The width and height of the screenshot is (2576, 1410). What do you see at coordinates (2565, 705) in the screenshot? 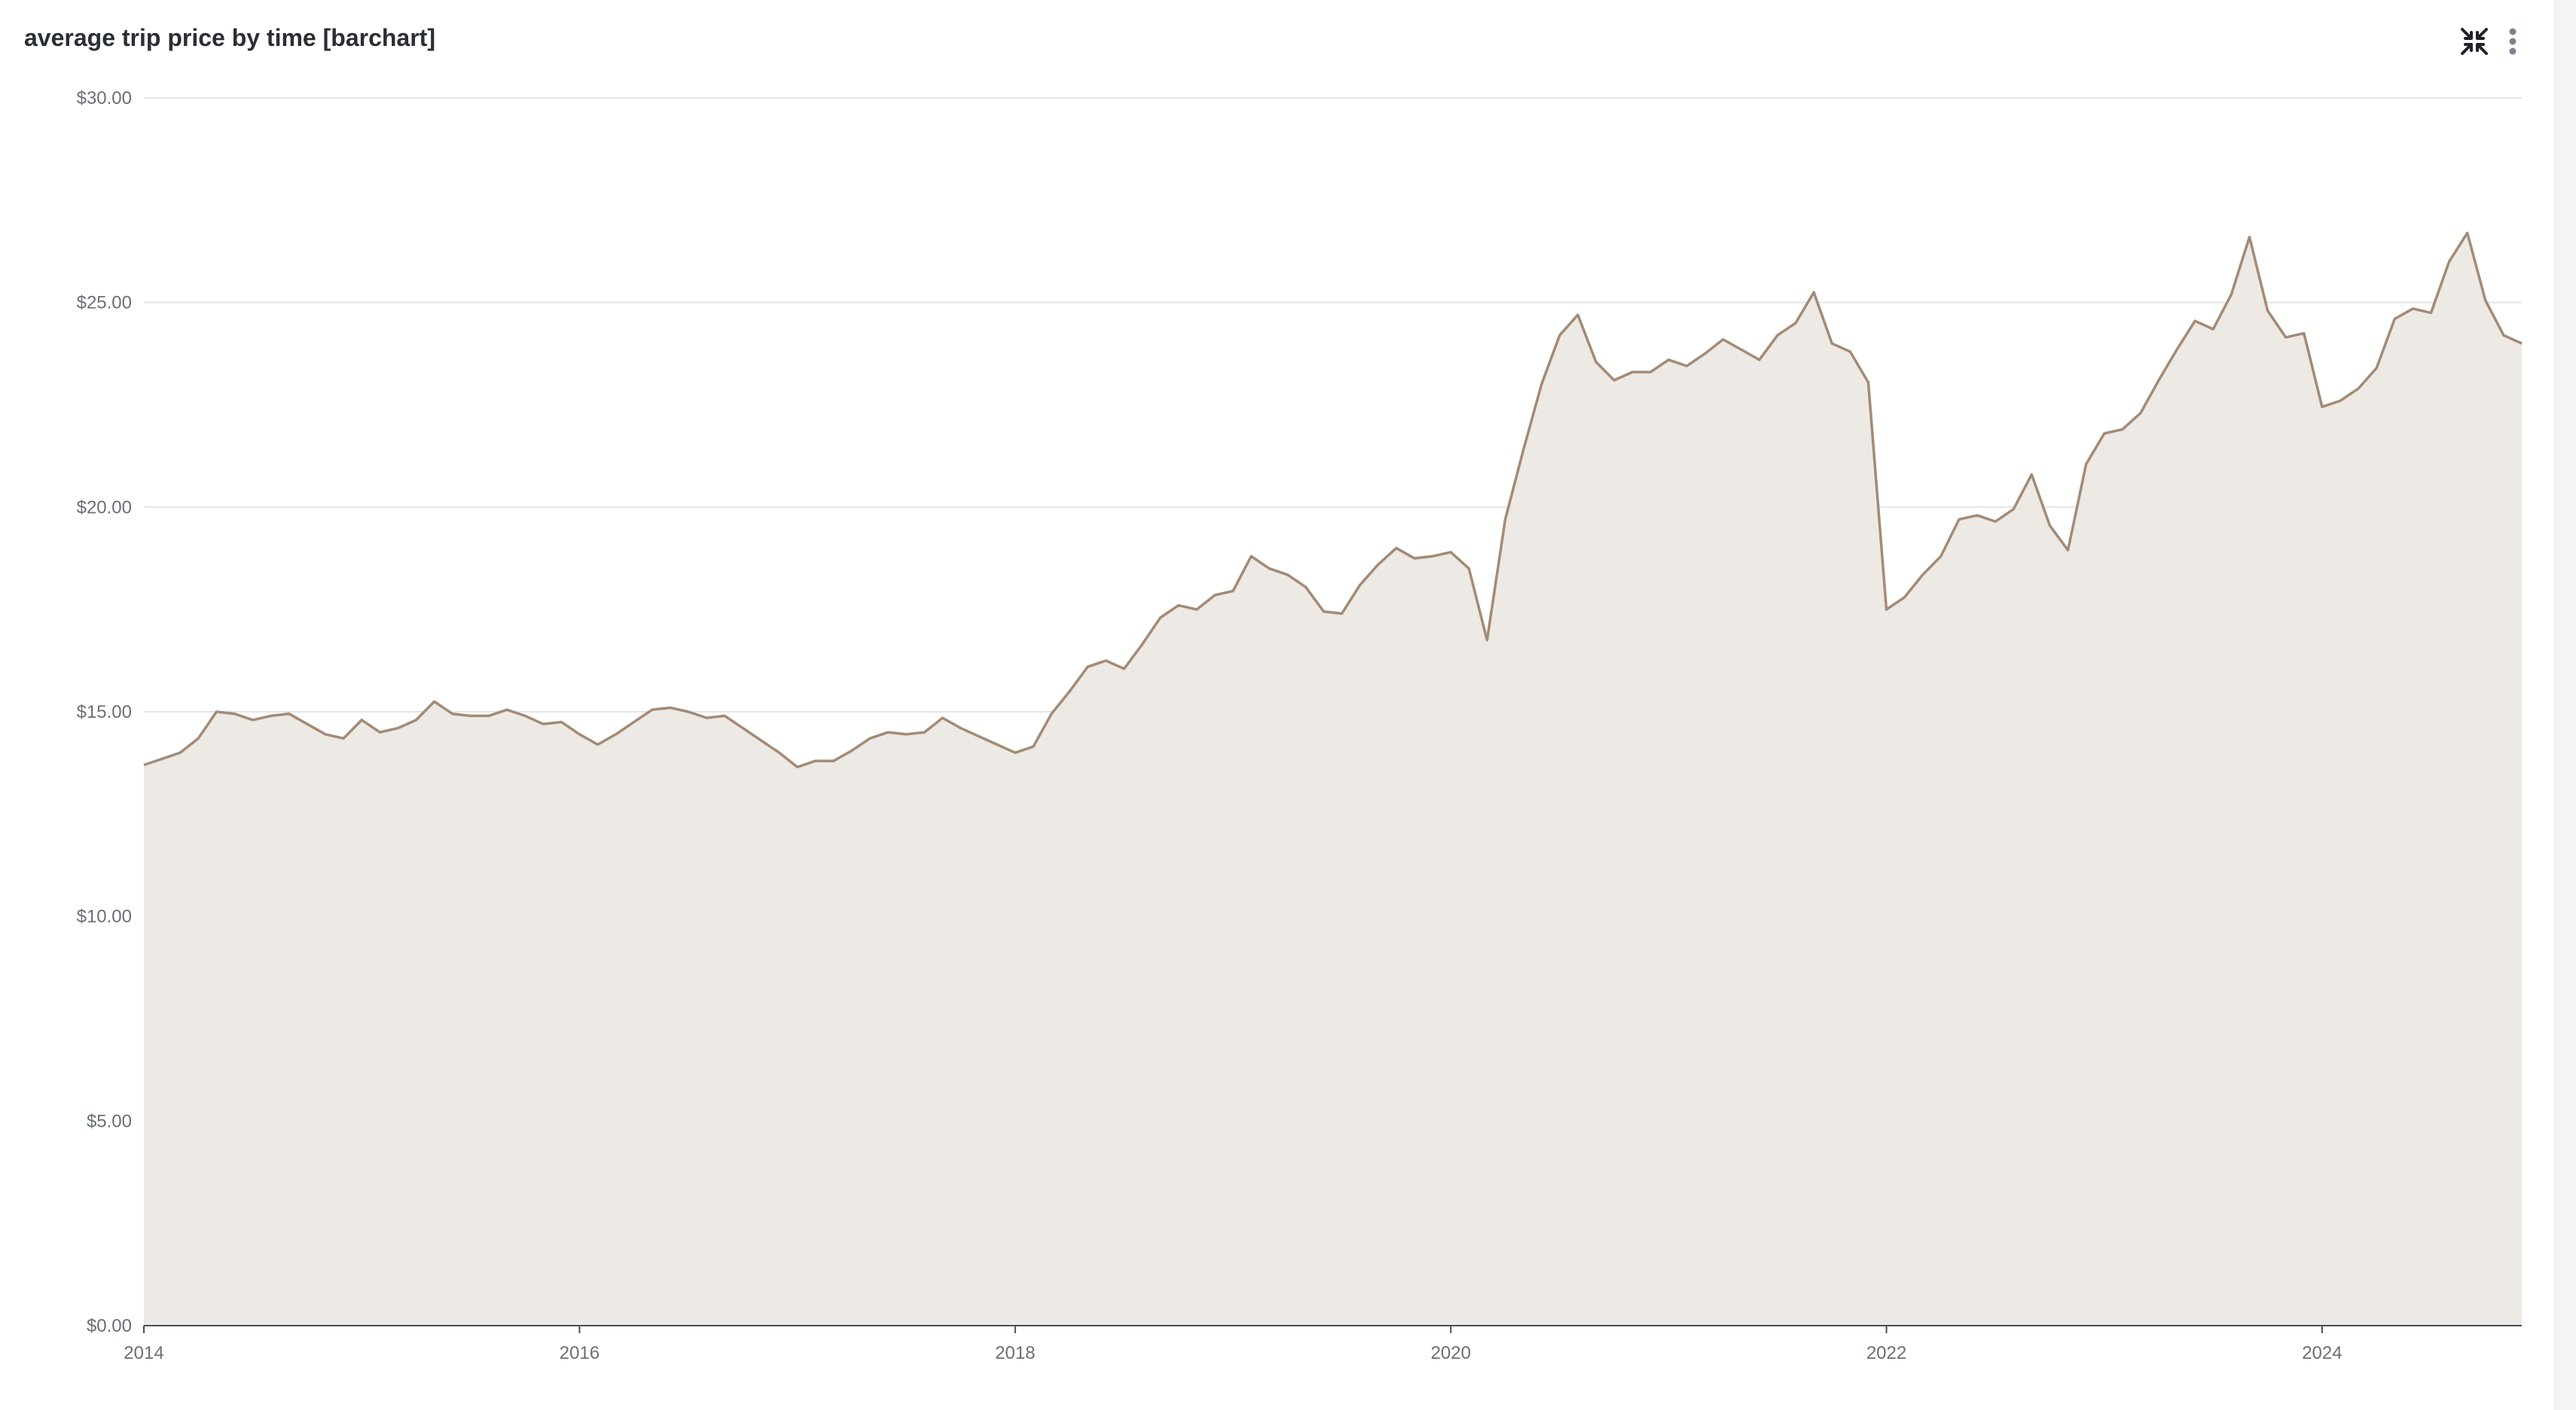
I see `scrollbar-track` at bounding box center [2565, 705].